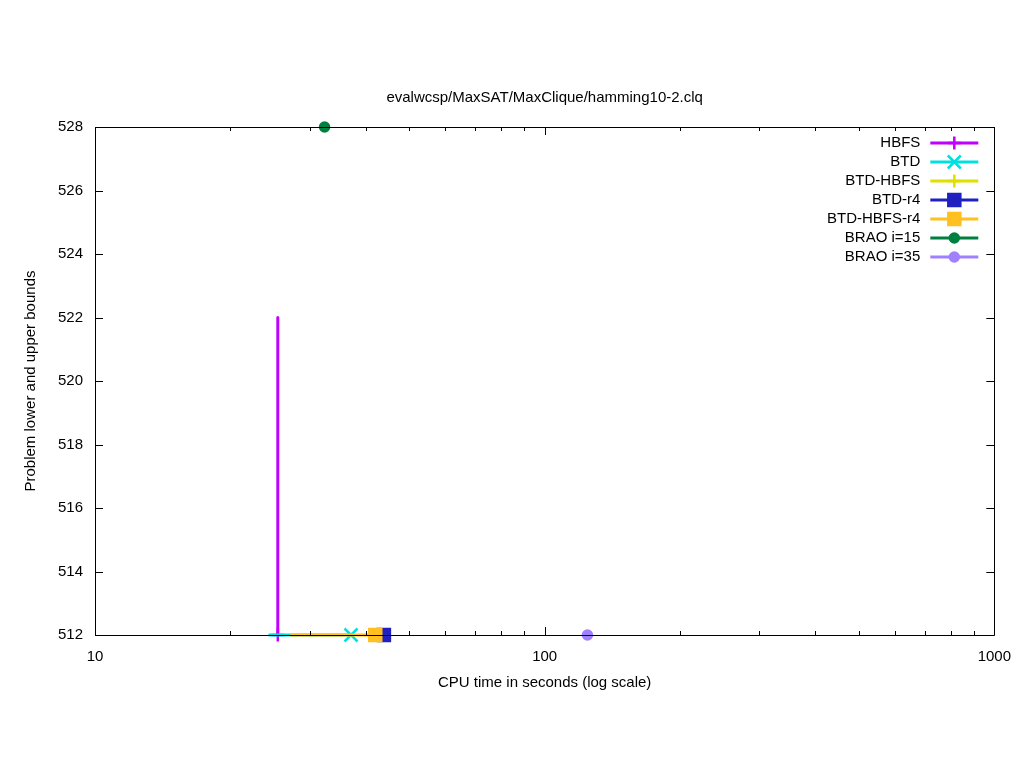  I want to click on y-tick-label: 524, so click(70, 253).